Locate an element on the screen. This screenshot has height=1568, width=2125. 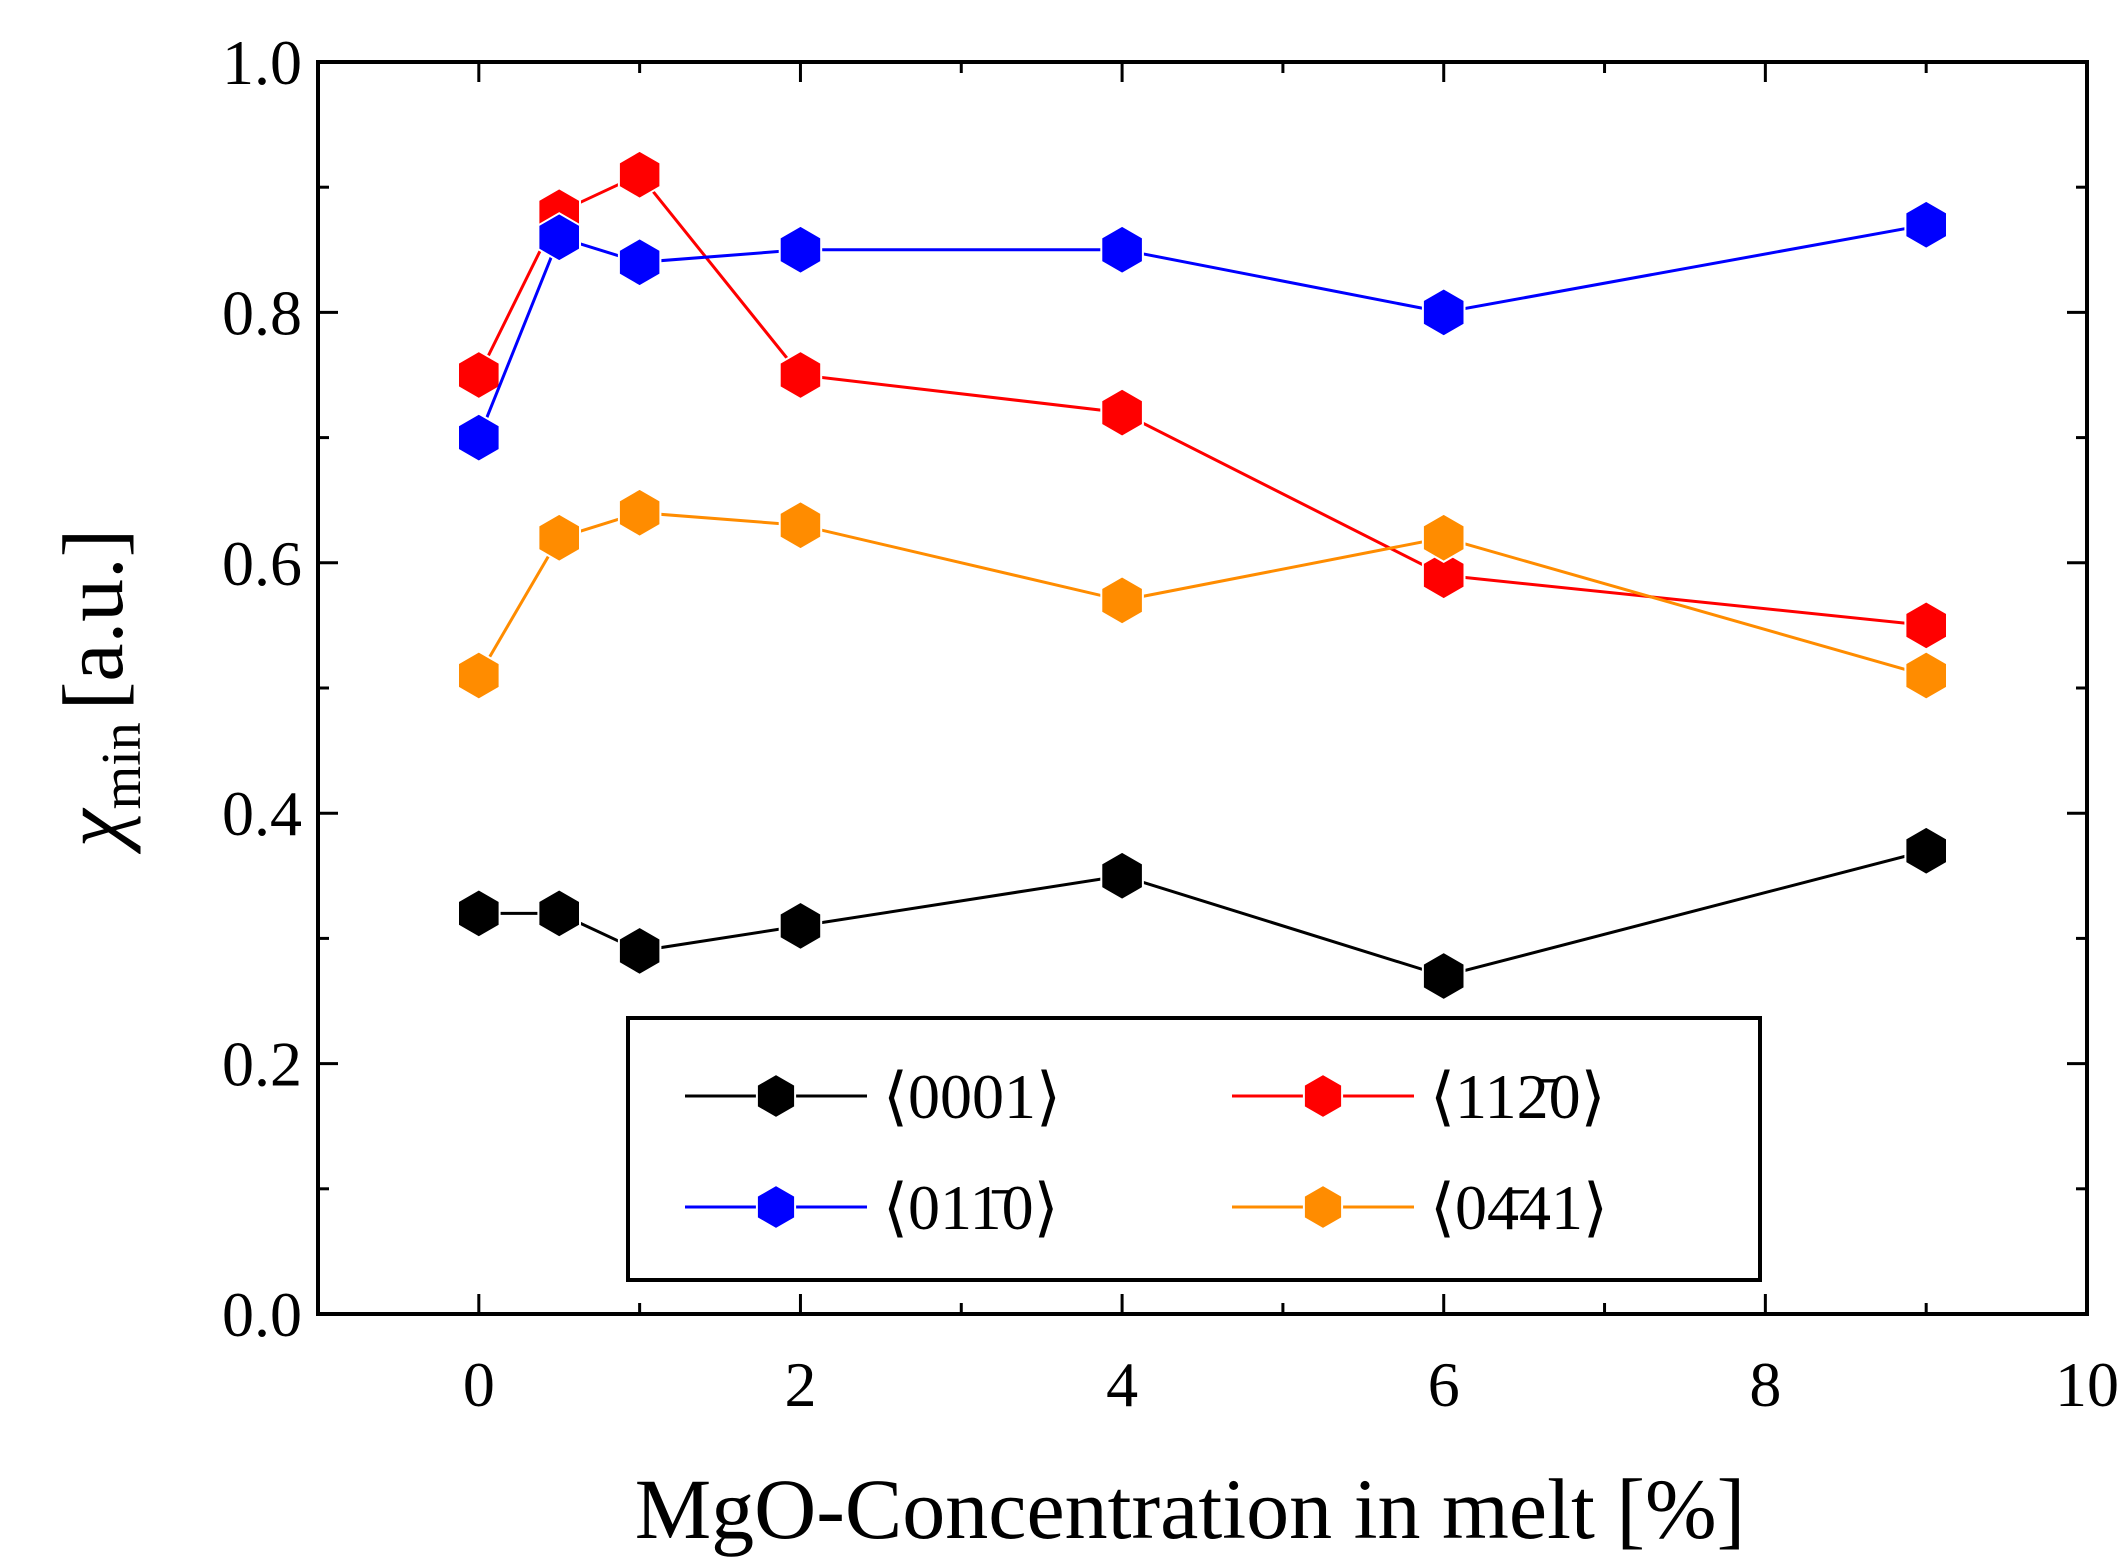
x-tick-label: 0 is located at coordinates (479, 1384).